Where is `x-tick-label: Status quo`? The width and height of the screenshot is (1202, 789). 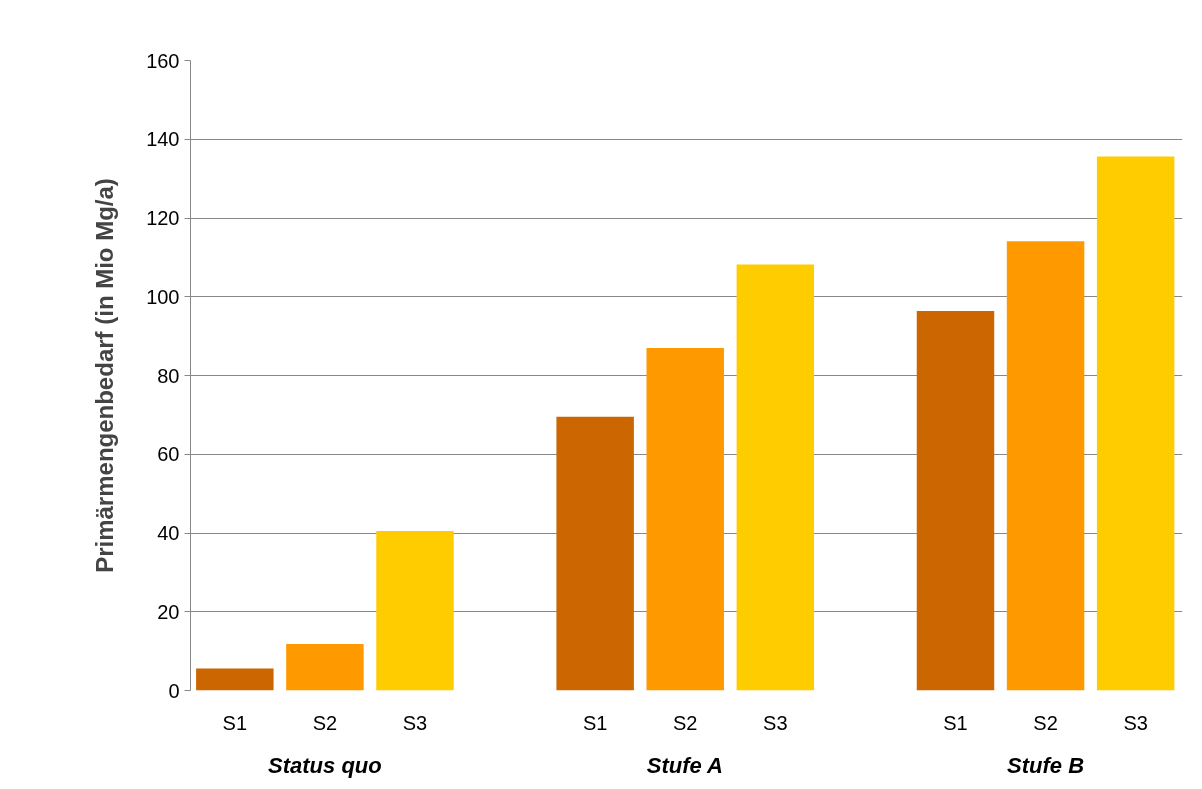
x-tick-label: Status quo is located at coordinates (325, 765).